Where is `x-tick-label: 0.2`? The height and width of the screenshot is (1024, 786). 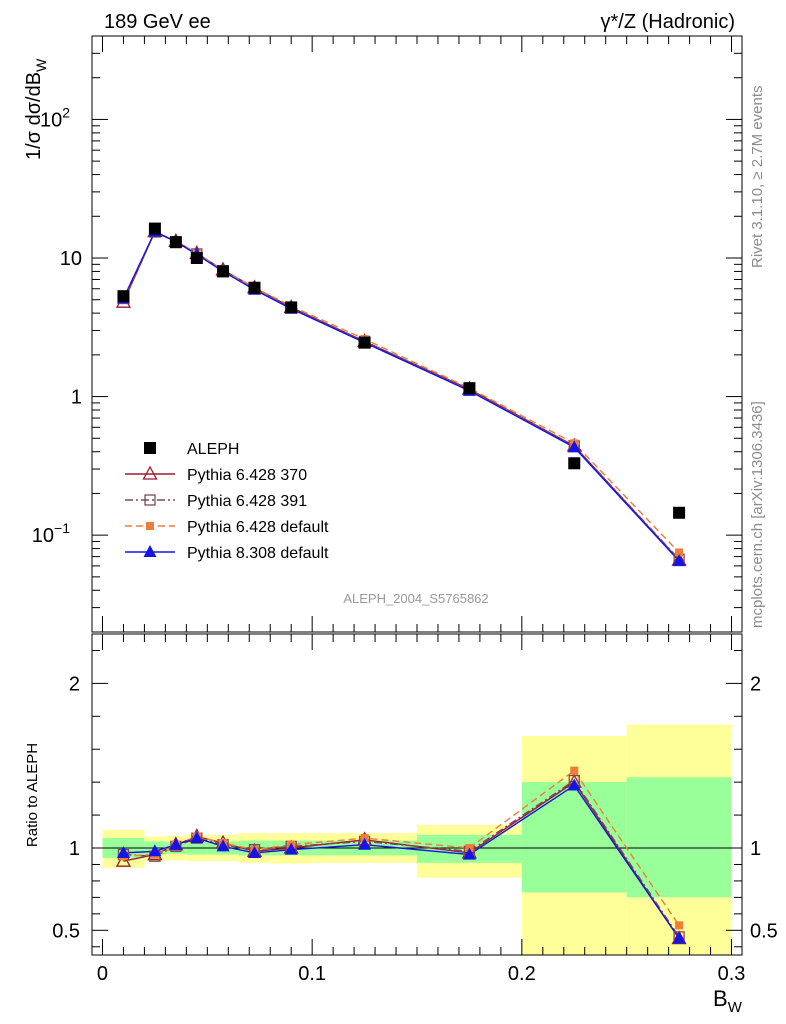
x-tick-label: 0.2 is located at coordinates (522, 974).